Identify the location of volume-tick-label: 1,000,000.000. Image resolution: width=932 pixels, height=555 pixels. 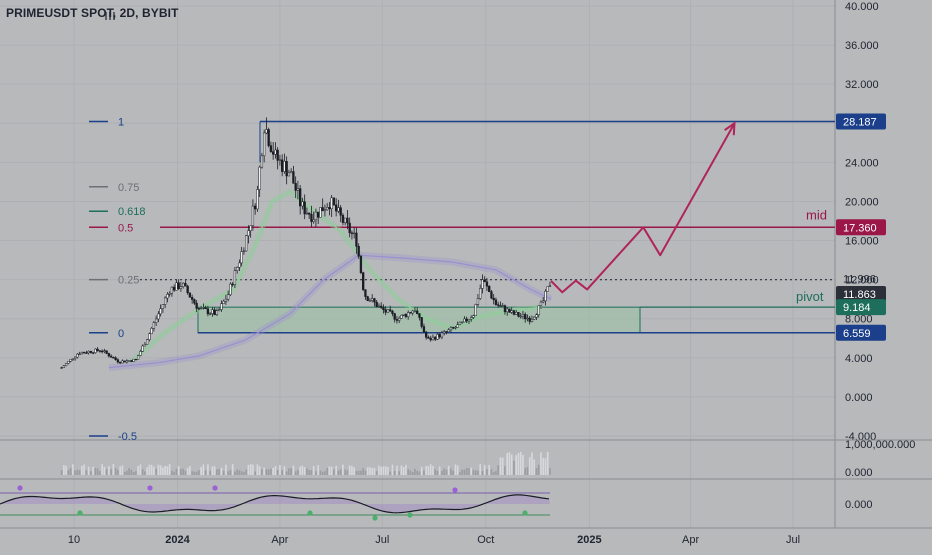
(880, 445).